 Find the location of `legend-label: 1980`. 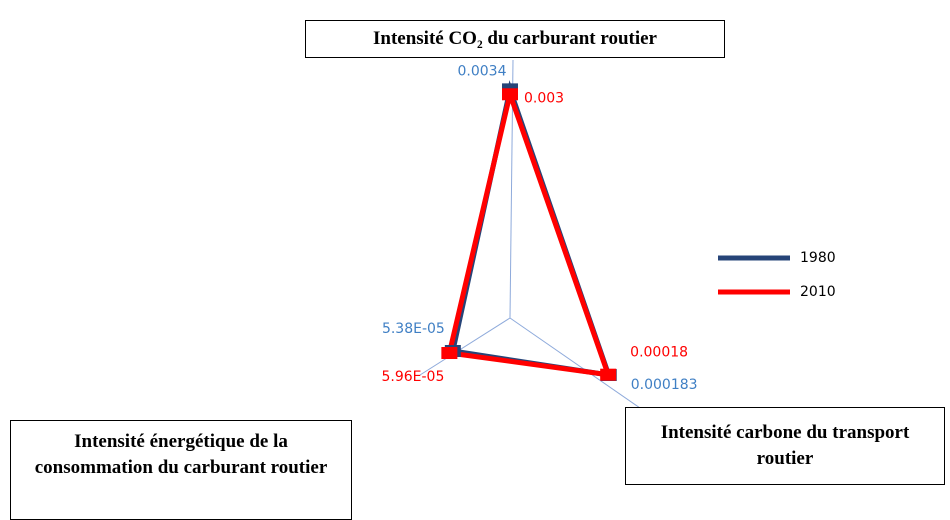

legend-label: 1980 is located at coordinates (818, 258).